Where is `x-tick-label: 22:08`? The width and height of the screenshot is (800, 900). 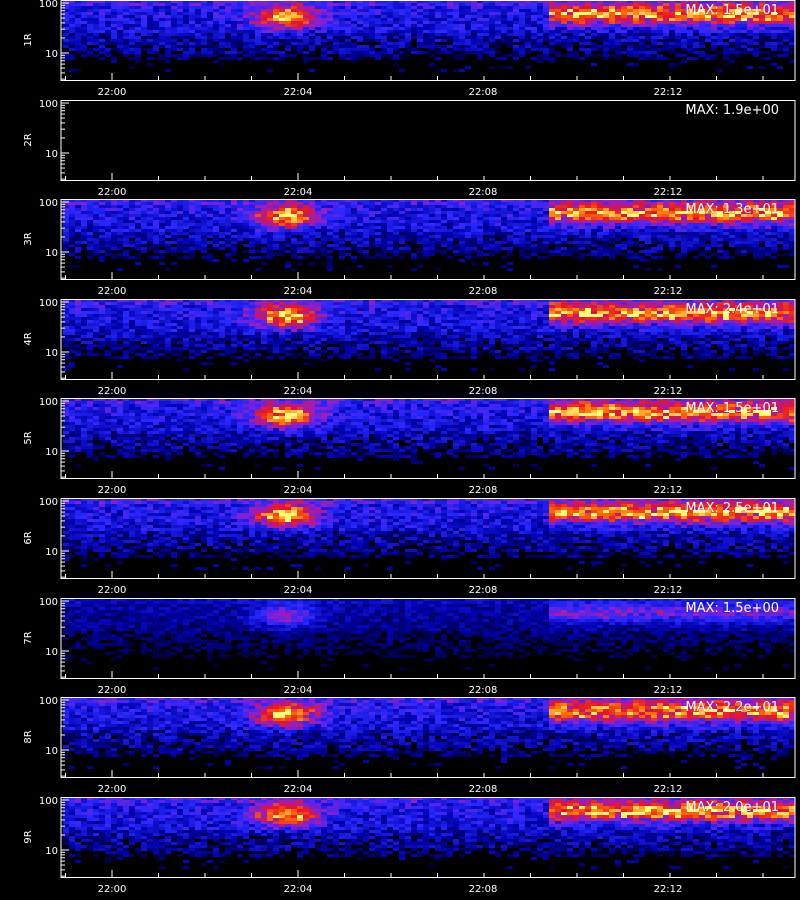
x-tick-label: 22:08 is located at coordinates (483, 92).